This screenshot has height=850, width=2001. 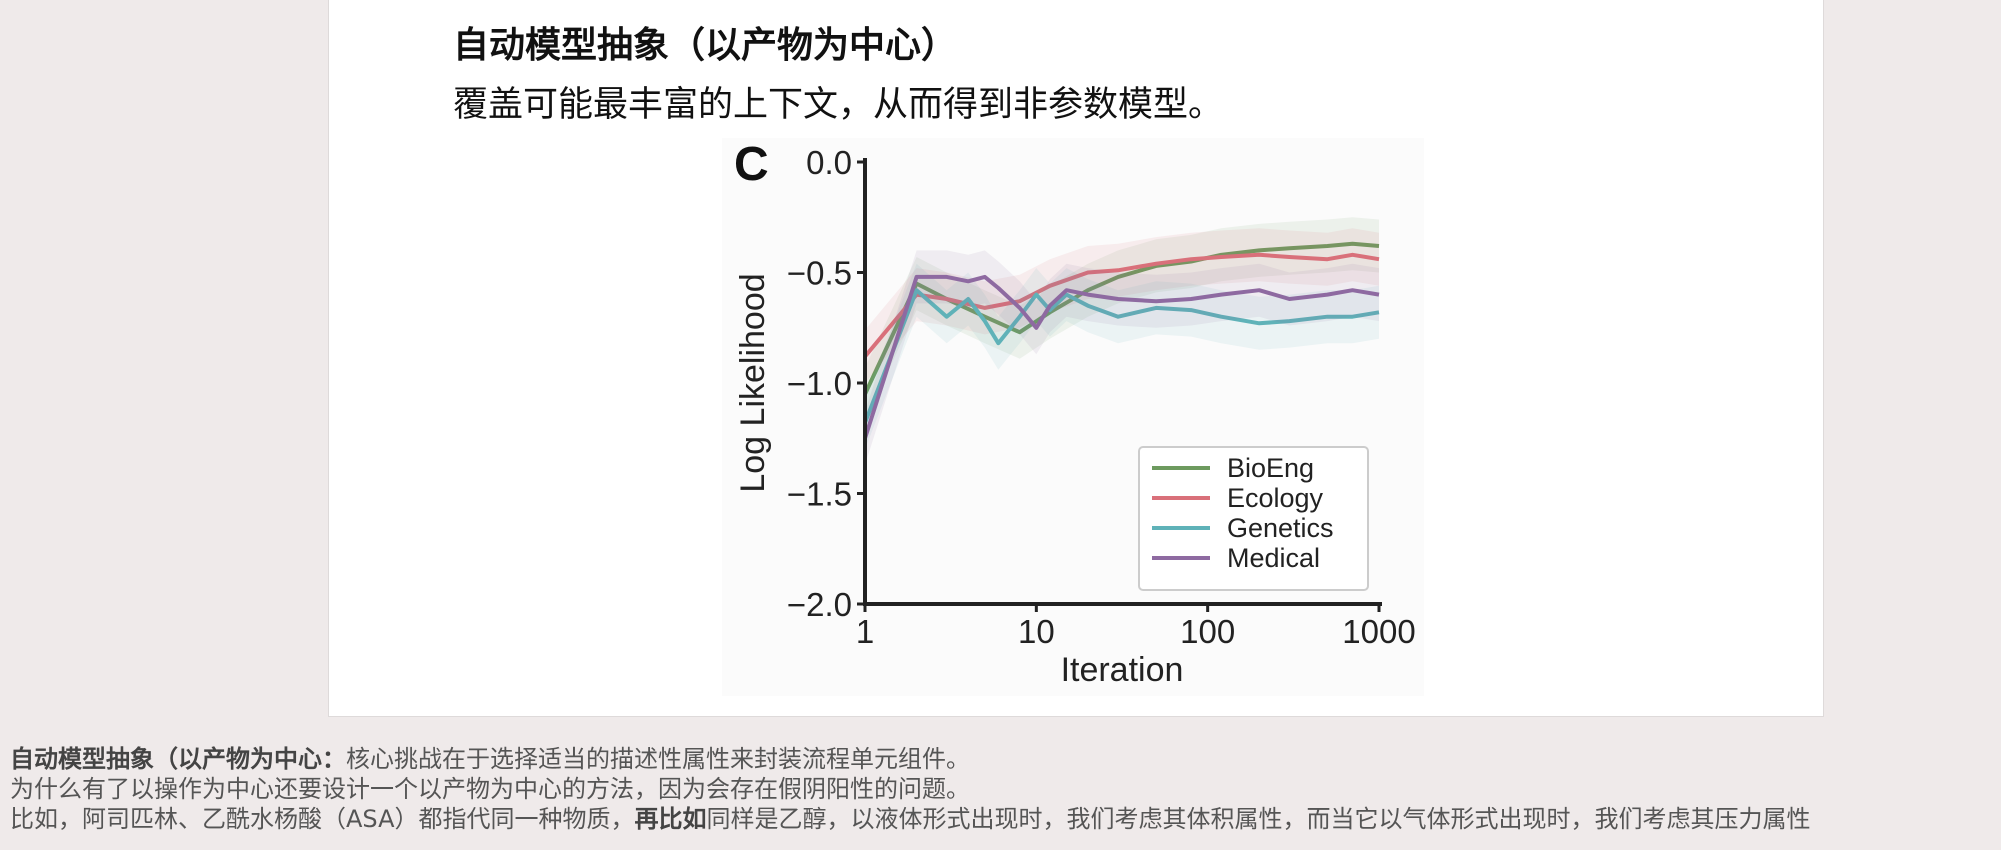 What do you see at coordinates (322, 819) in the screenshot?
I see `notes-line-3-text-a: 比如，阿司匹林、乙酰水杨酸（ASA）都指代同一种物质，` at bounding box center [322, 819].